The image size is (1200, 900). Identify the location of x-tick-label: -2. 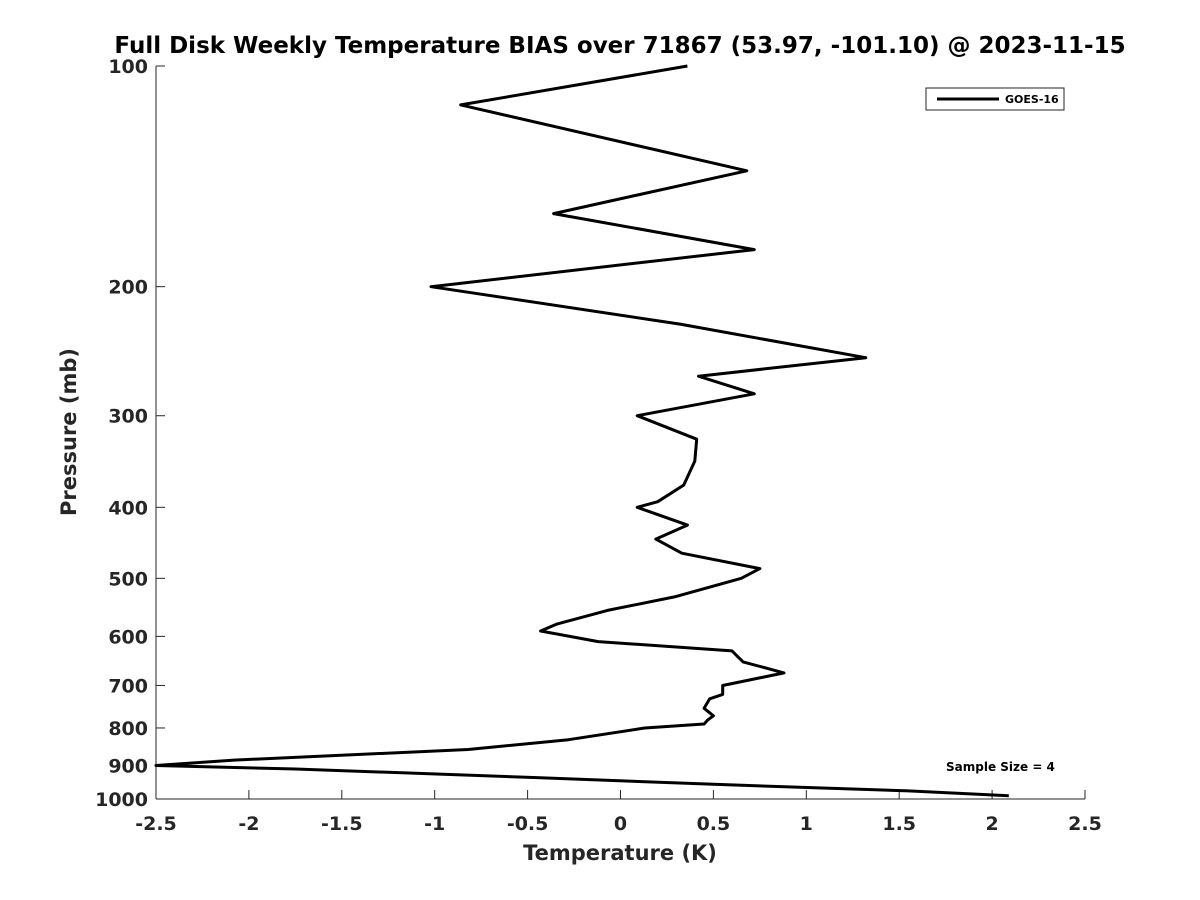
(248, 824).